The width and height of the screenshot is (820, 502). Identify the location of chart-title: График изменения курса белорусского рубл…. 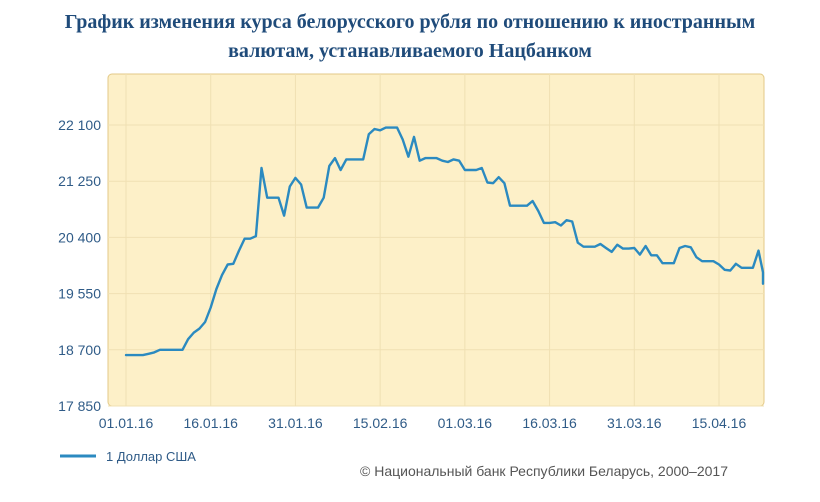
(410, 37).